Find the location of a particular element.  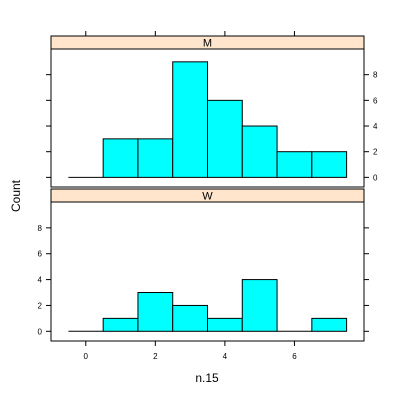

x-axis-label: n.15 is located at coordinates (207, 378).